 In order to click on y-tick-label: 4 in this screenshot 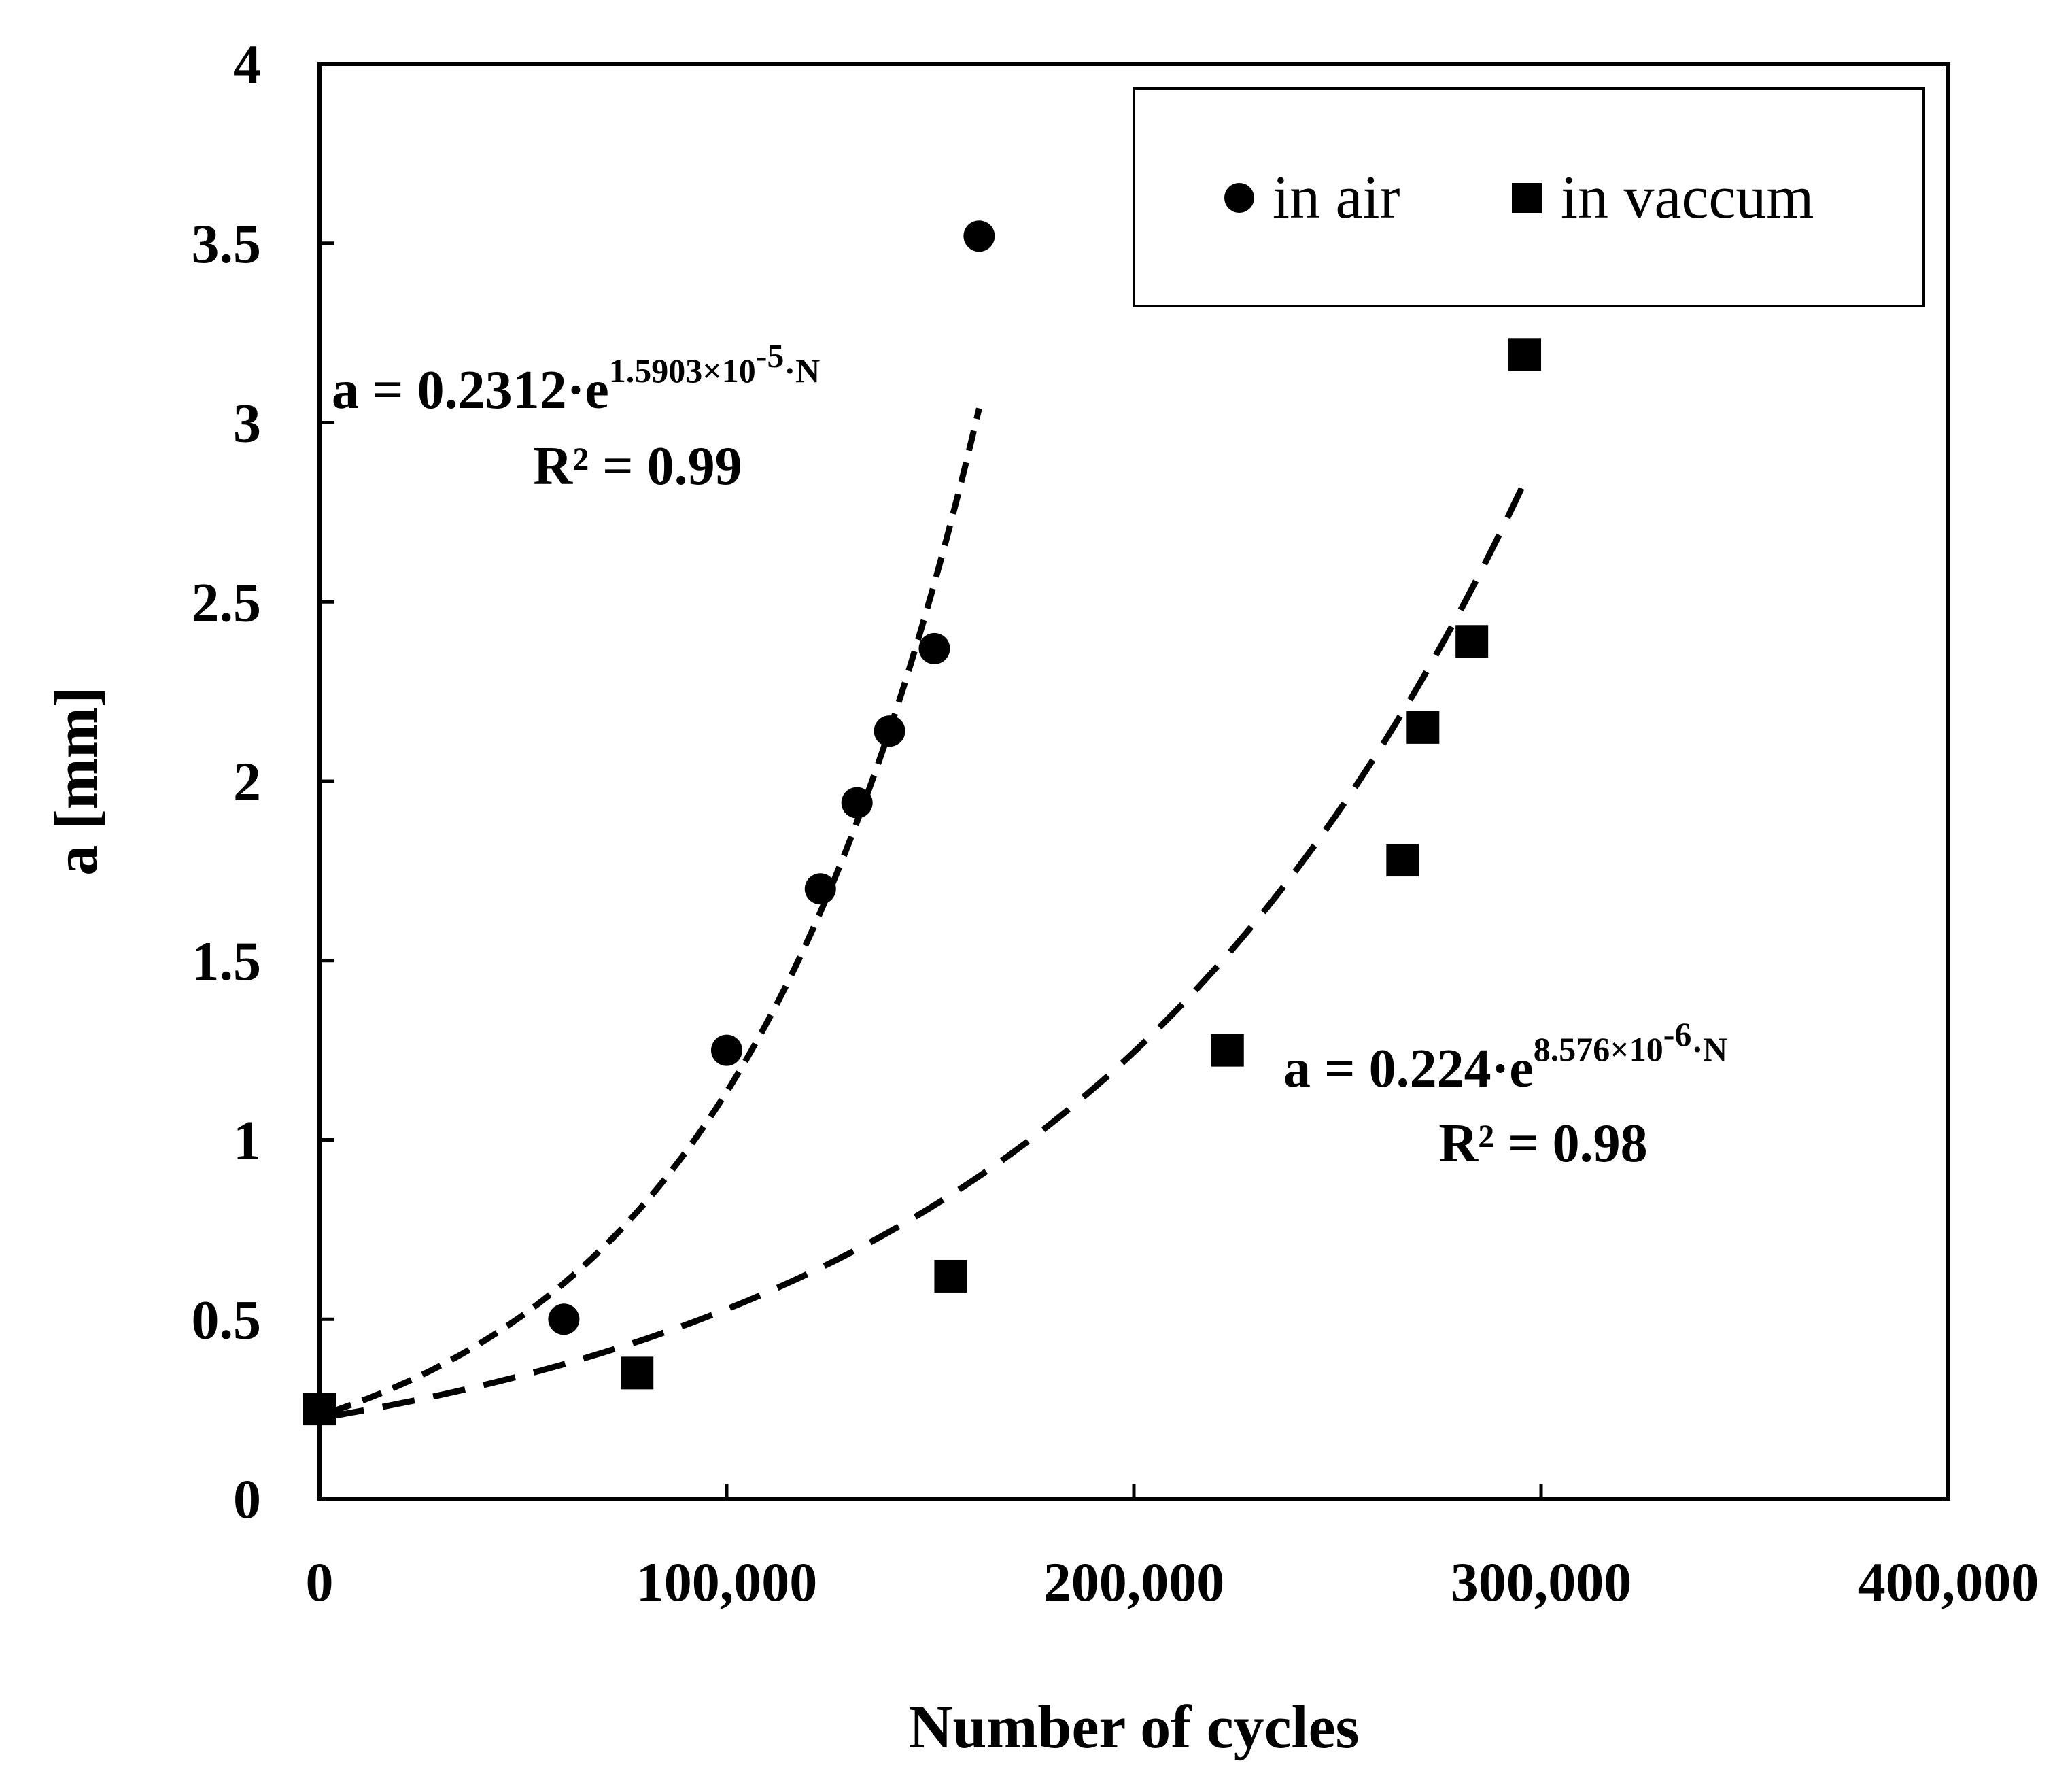, I will do `click(247, 64)`.